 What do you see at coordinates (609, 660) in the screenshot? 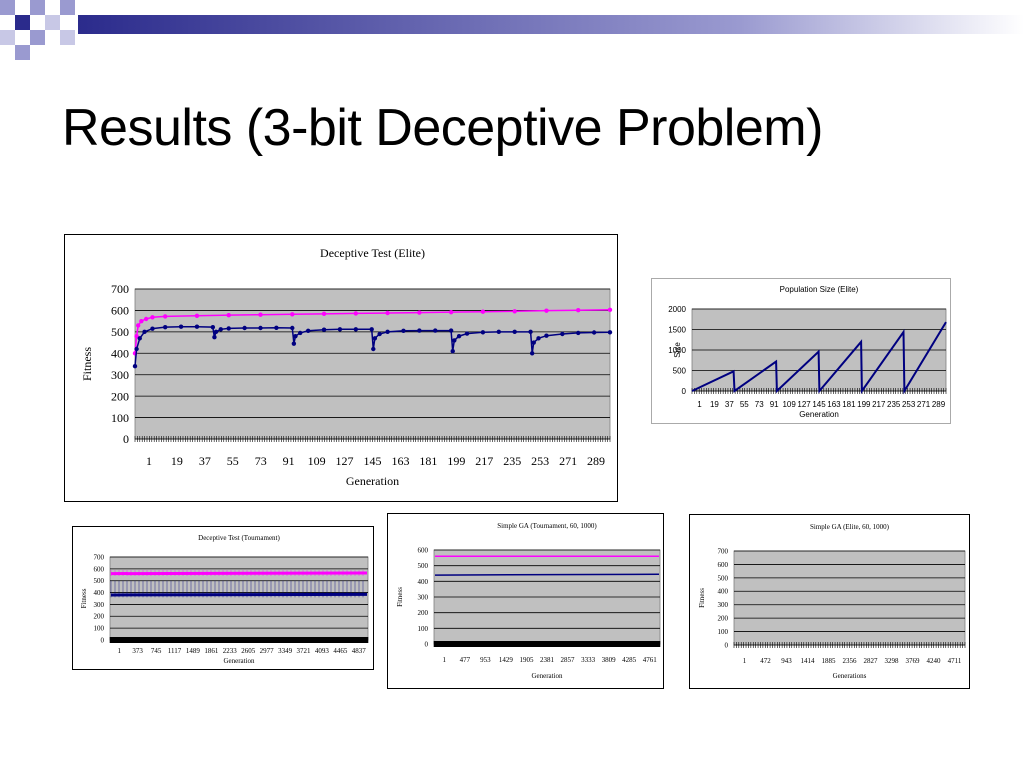
I see `x-tick-label: 3809` at bounding box center [609, 660].